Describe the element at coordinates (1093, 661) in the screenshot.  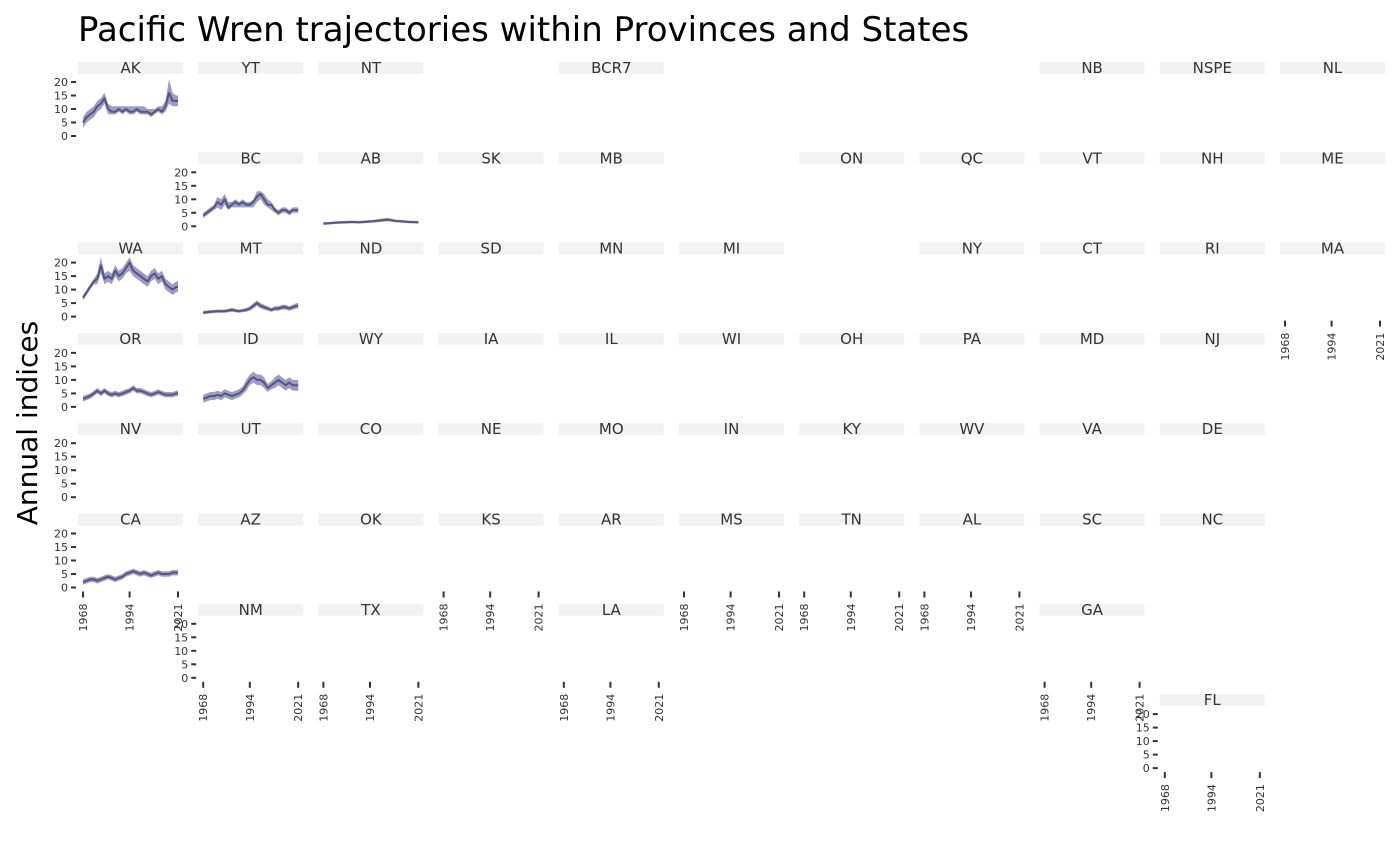
I see `panel-ga: GA 1968 1994 2021` at that location.